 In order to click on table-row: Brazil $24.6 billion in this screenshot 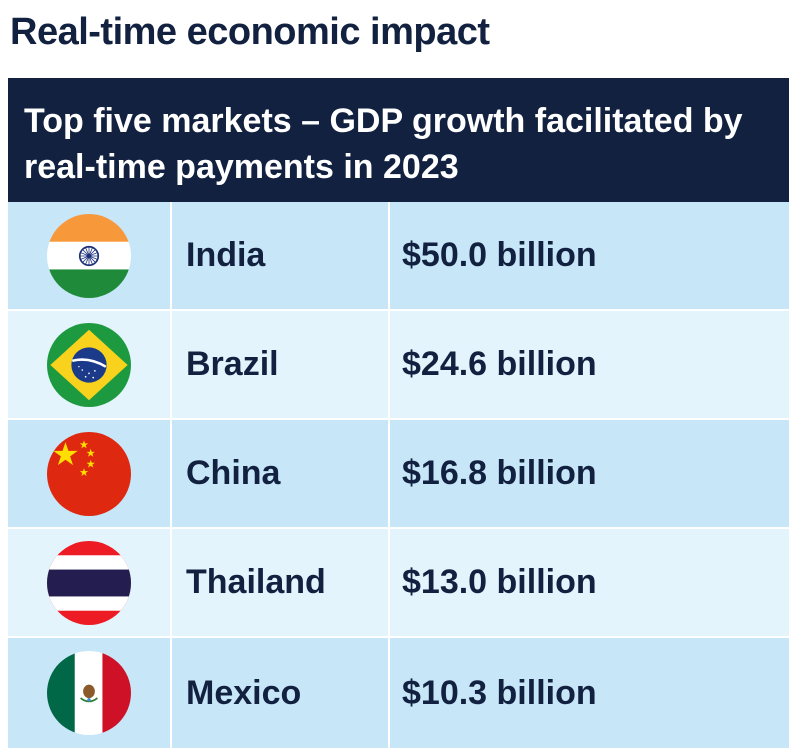, I will do `click(398, 365)`.